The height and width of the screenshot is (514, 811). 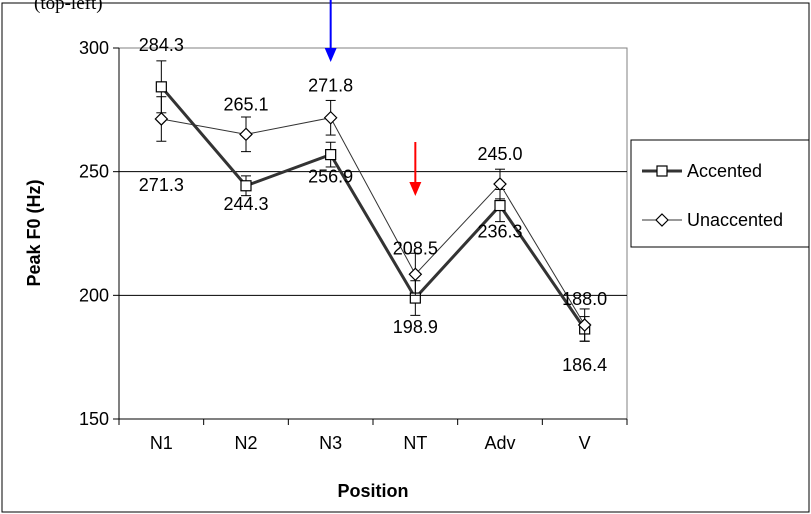 What do you see at coordinates (415, 248) in the screenshot?
I see `data-label: 208.5` at bounding box center [415, 248].